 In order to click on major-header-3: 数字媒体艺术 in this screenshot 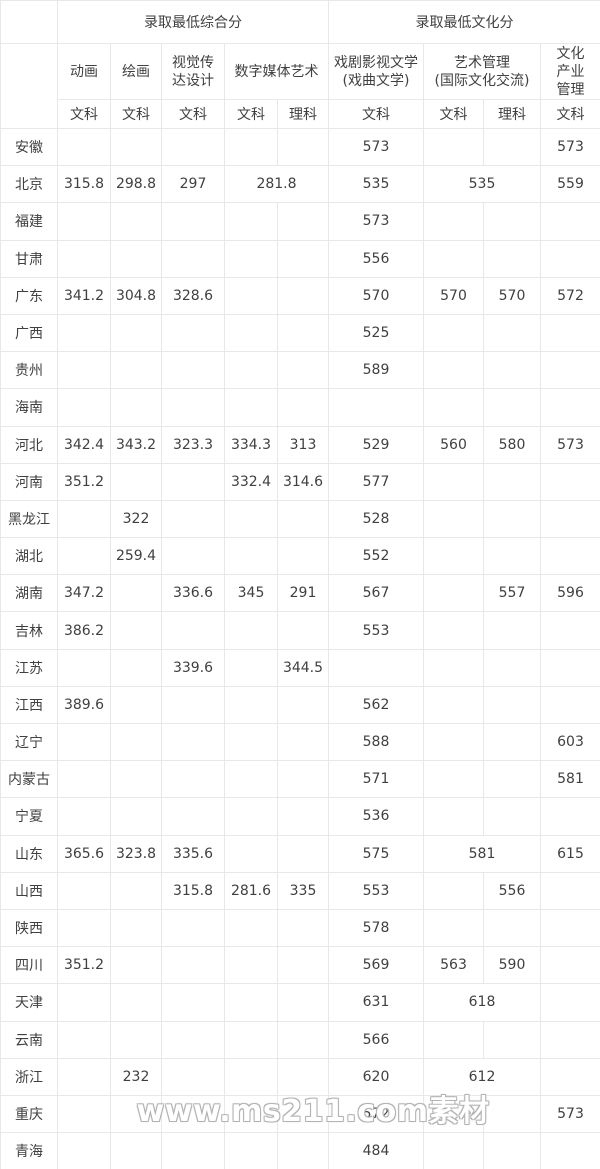, I will do `click(276, 71)`.